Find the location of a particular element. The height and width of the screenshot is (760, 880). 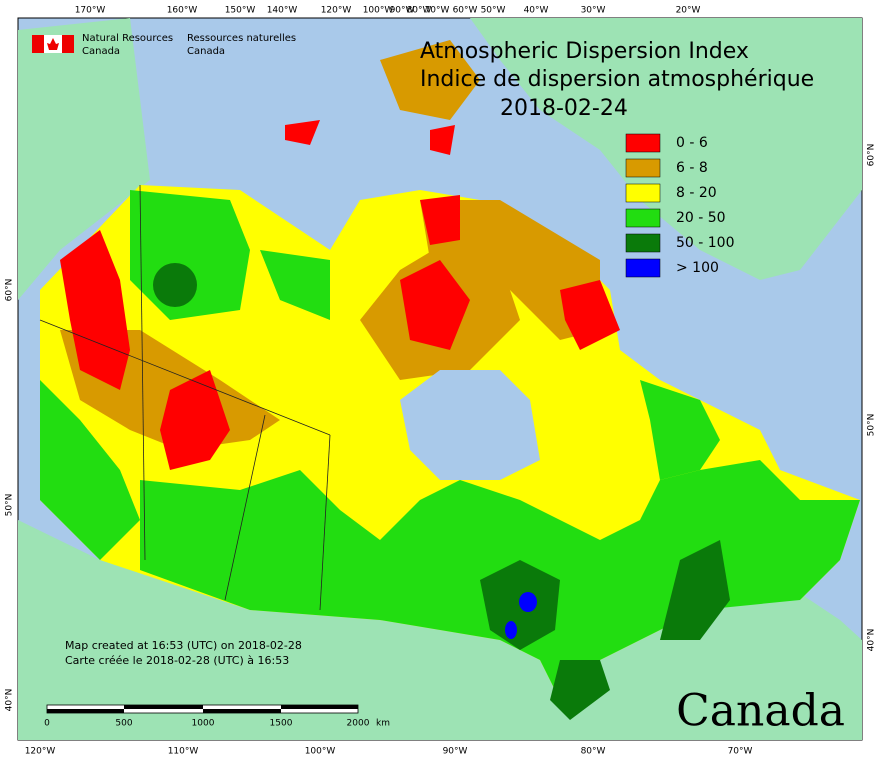

legend-label: 8 - 20 is located at coordinates (696, 193).